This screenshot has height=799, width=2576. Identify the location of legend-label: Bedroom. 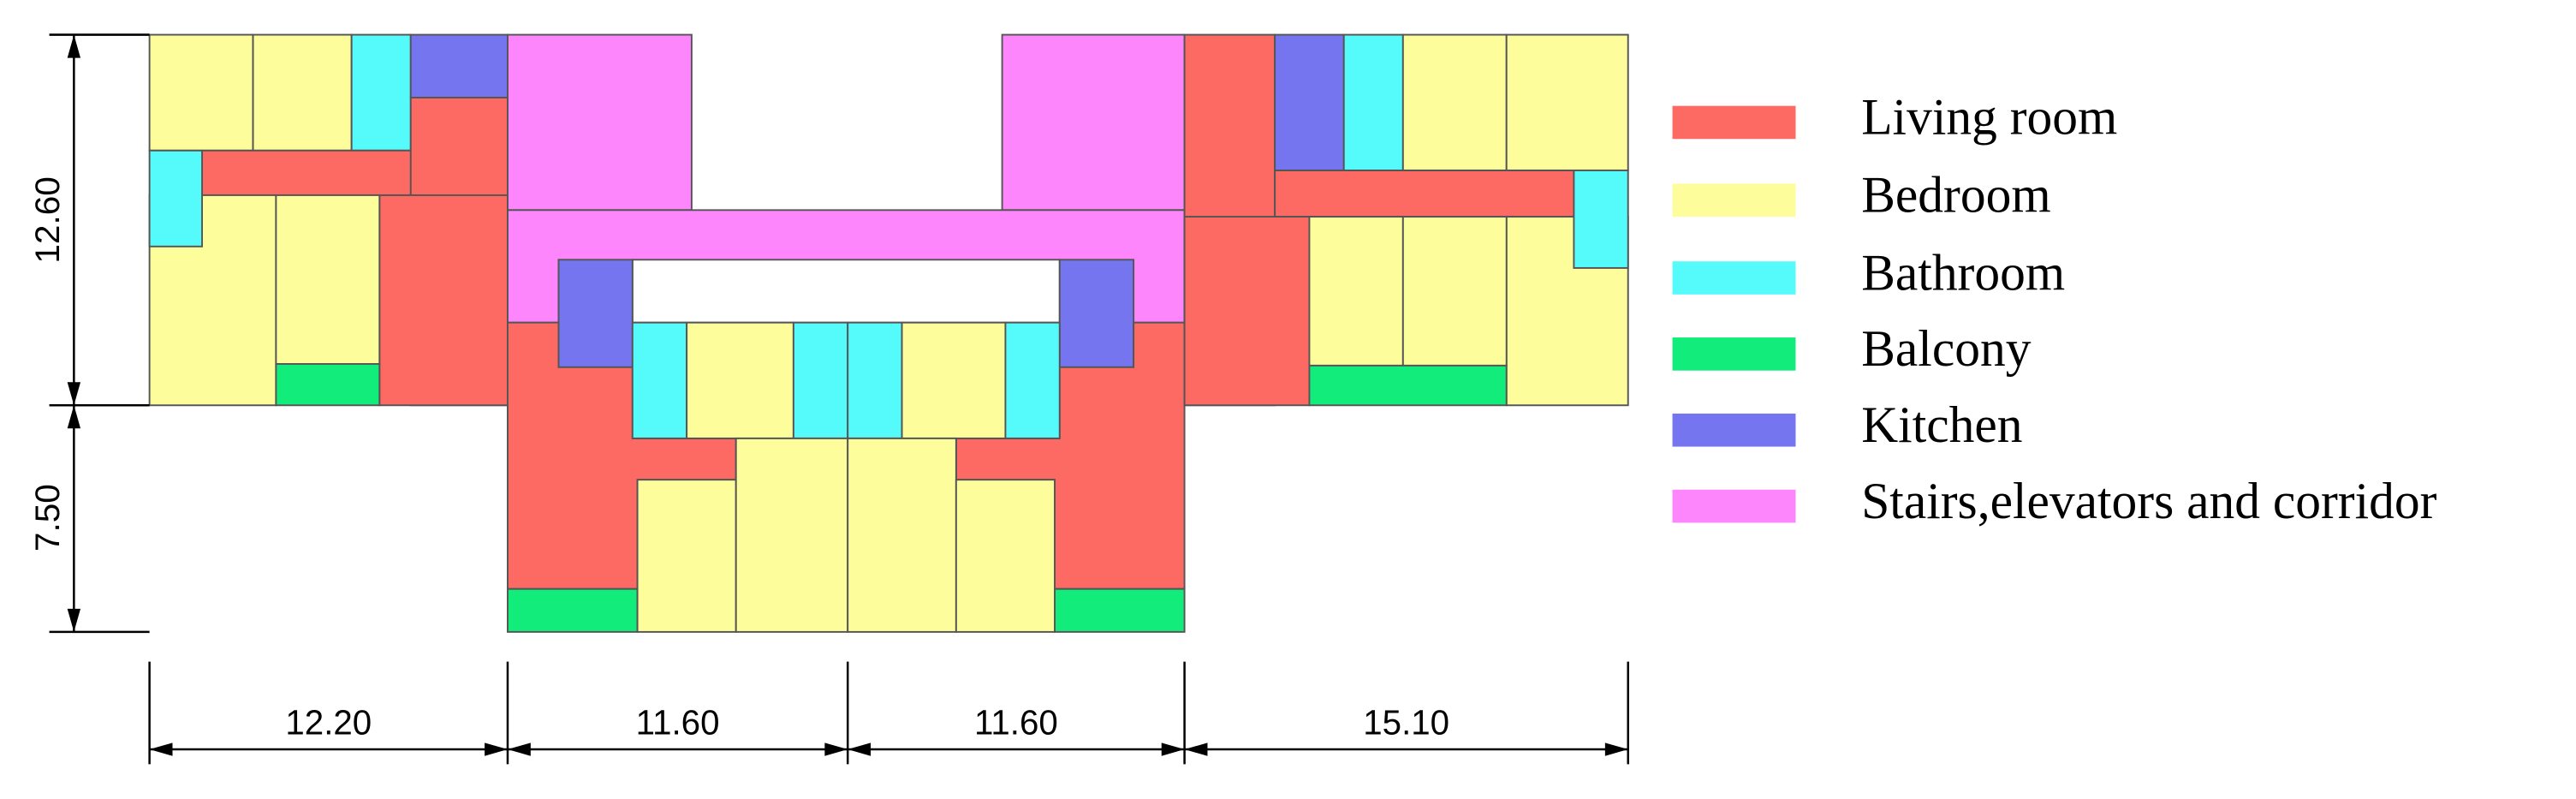
(1956, 194).